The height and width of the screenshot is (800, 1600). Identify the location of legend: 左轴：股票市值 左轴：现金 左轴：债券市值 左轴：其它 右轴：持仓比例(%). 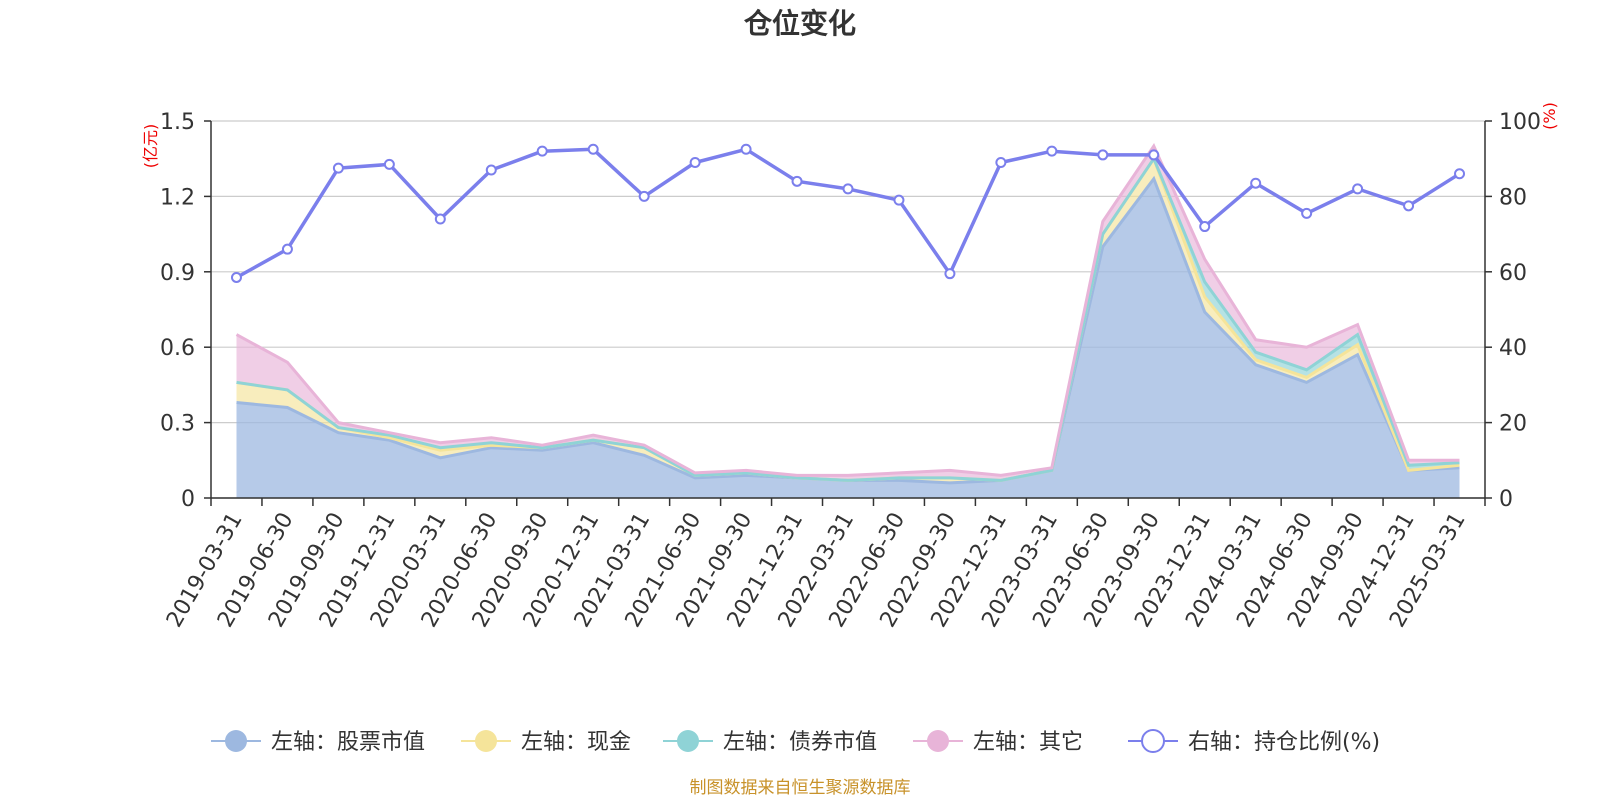
(795, 742).